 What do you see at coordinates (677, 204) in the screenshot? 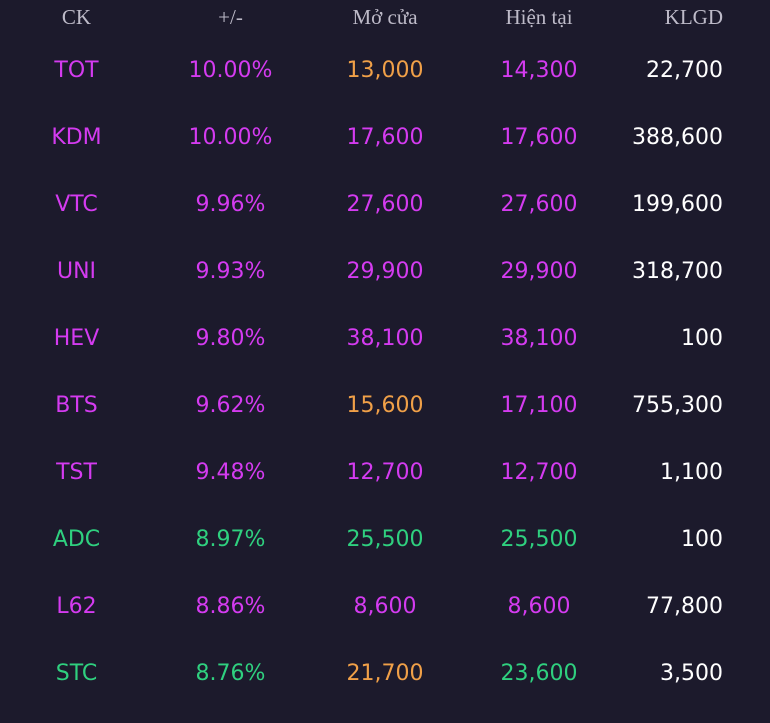
I see `volume-cell: 199,600` at bounding box center [677, 204].